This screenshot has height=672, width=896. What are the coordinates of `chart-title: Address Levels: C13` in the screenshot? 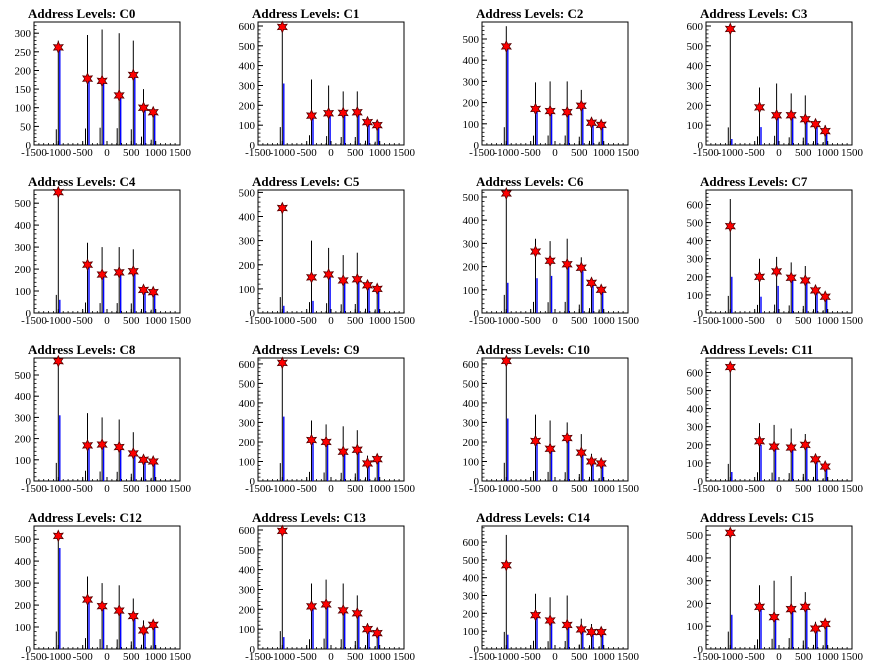 It's located at (309, 517).